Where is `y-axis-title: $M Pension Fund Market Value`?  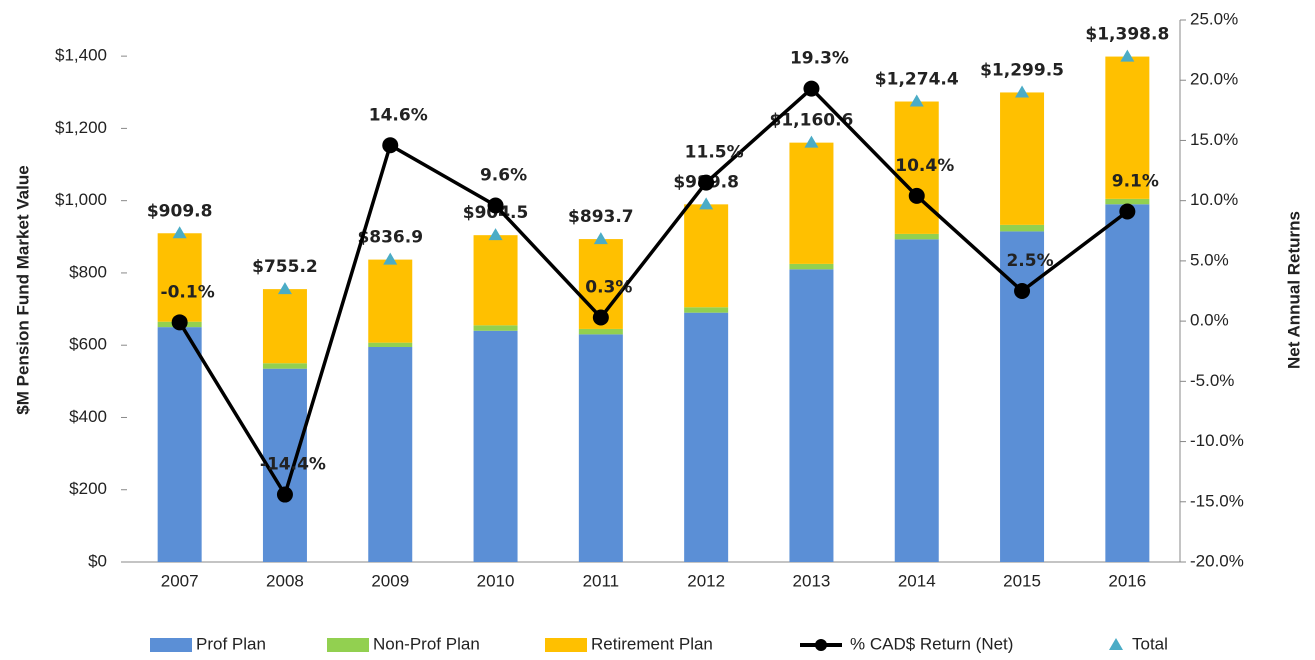 y-axis-title: $M Pension Fund Market Value is located at coordinates (22, 289).